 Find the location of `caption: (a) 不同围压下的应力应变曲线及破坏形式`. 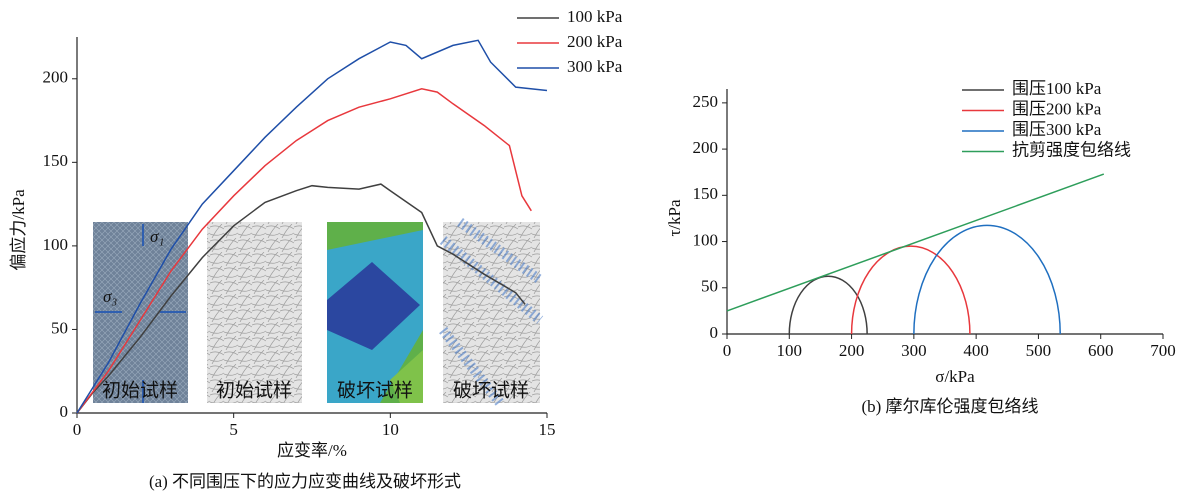

caption: (a) 不同围压下的应力应变曲线及破坏形式 is located at coordinates (305, 481).